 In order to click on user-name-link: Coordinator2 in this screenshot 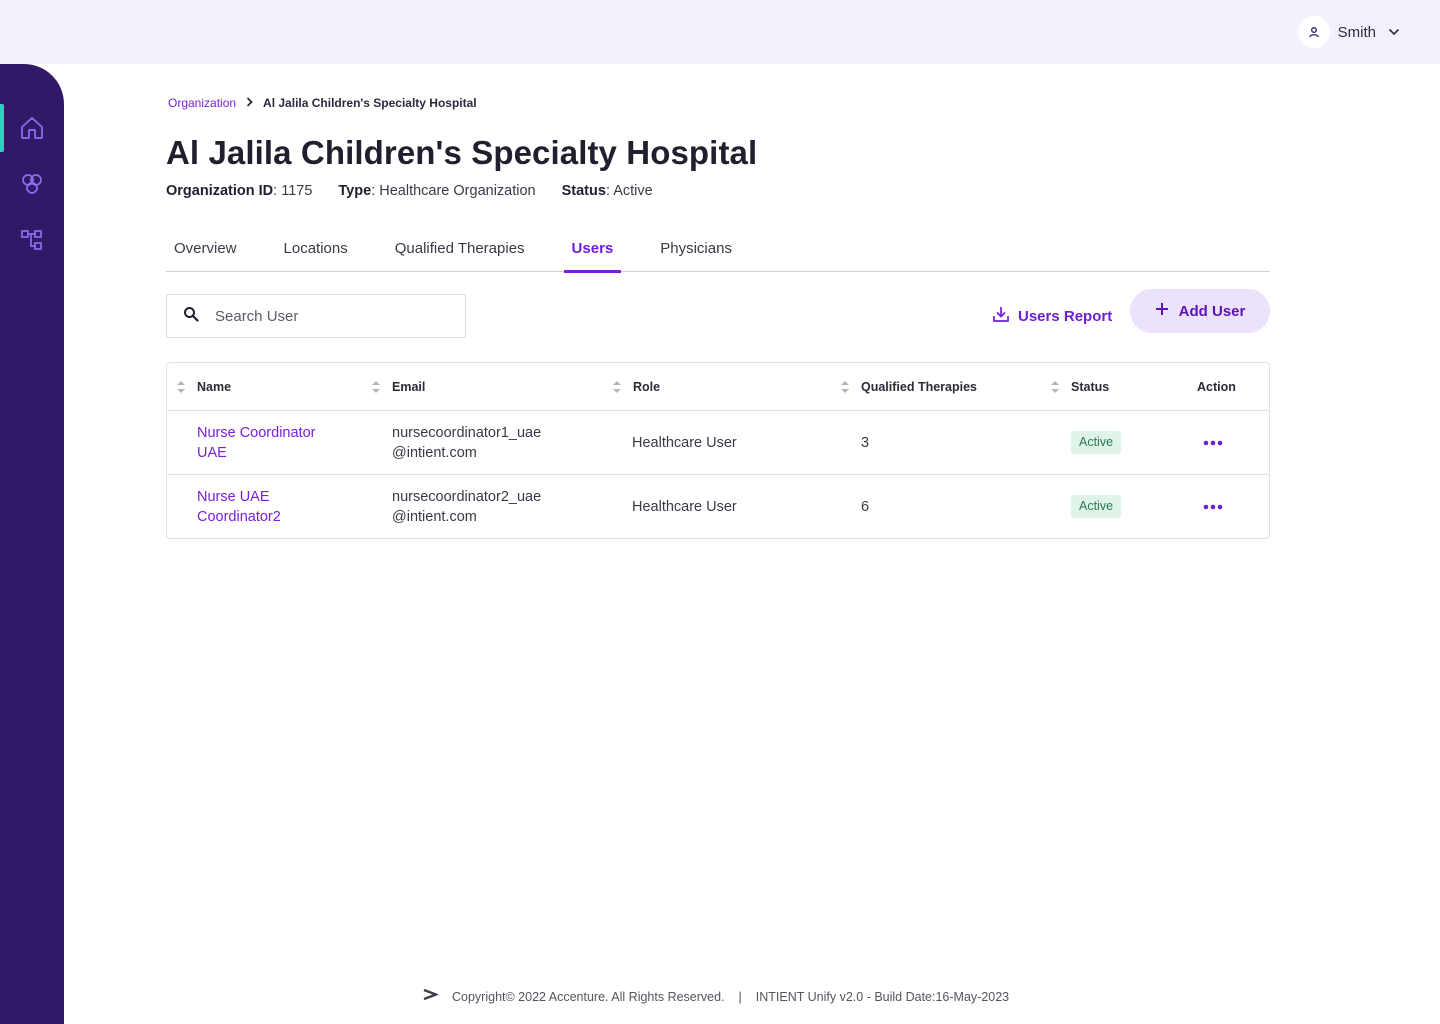, I will do `click(239, 516)`.